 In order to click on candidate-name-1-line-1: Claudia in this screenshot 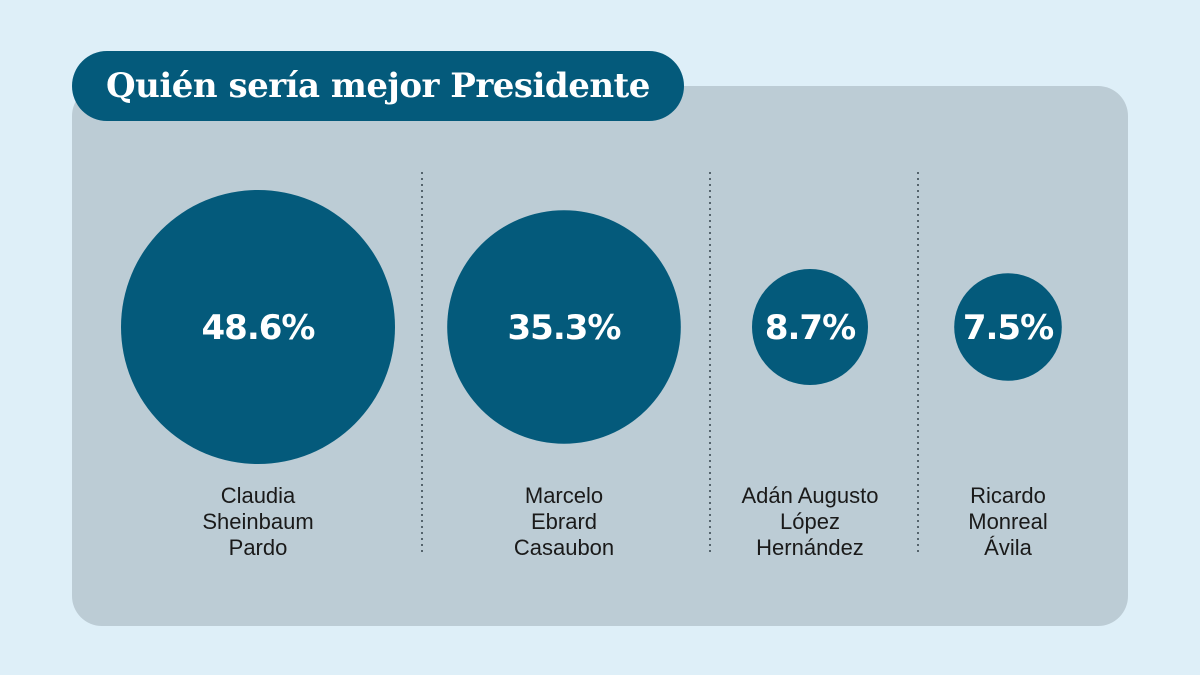, I will do `click(258, 495)`.